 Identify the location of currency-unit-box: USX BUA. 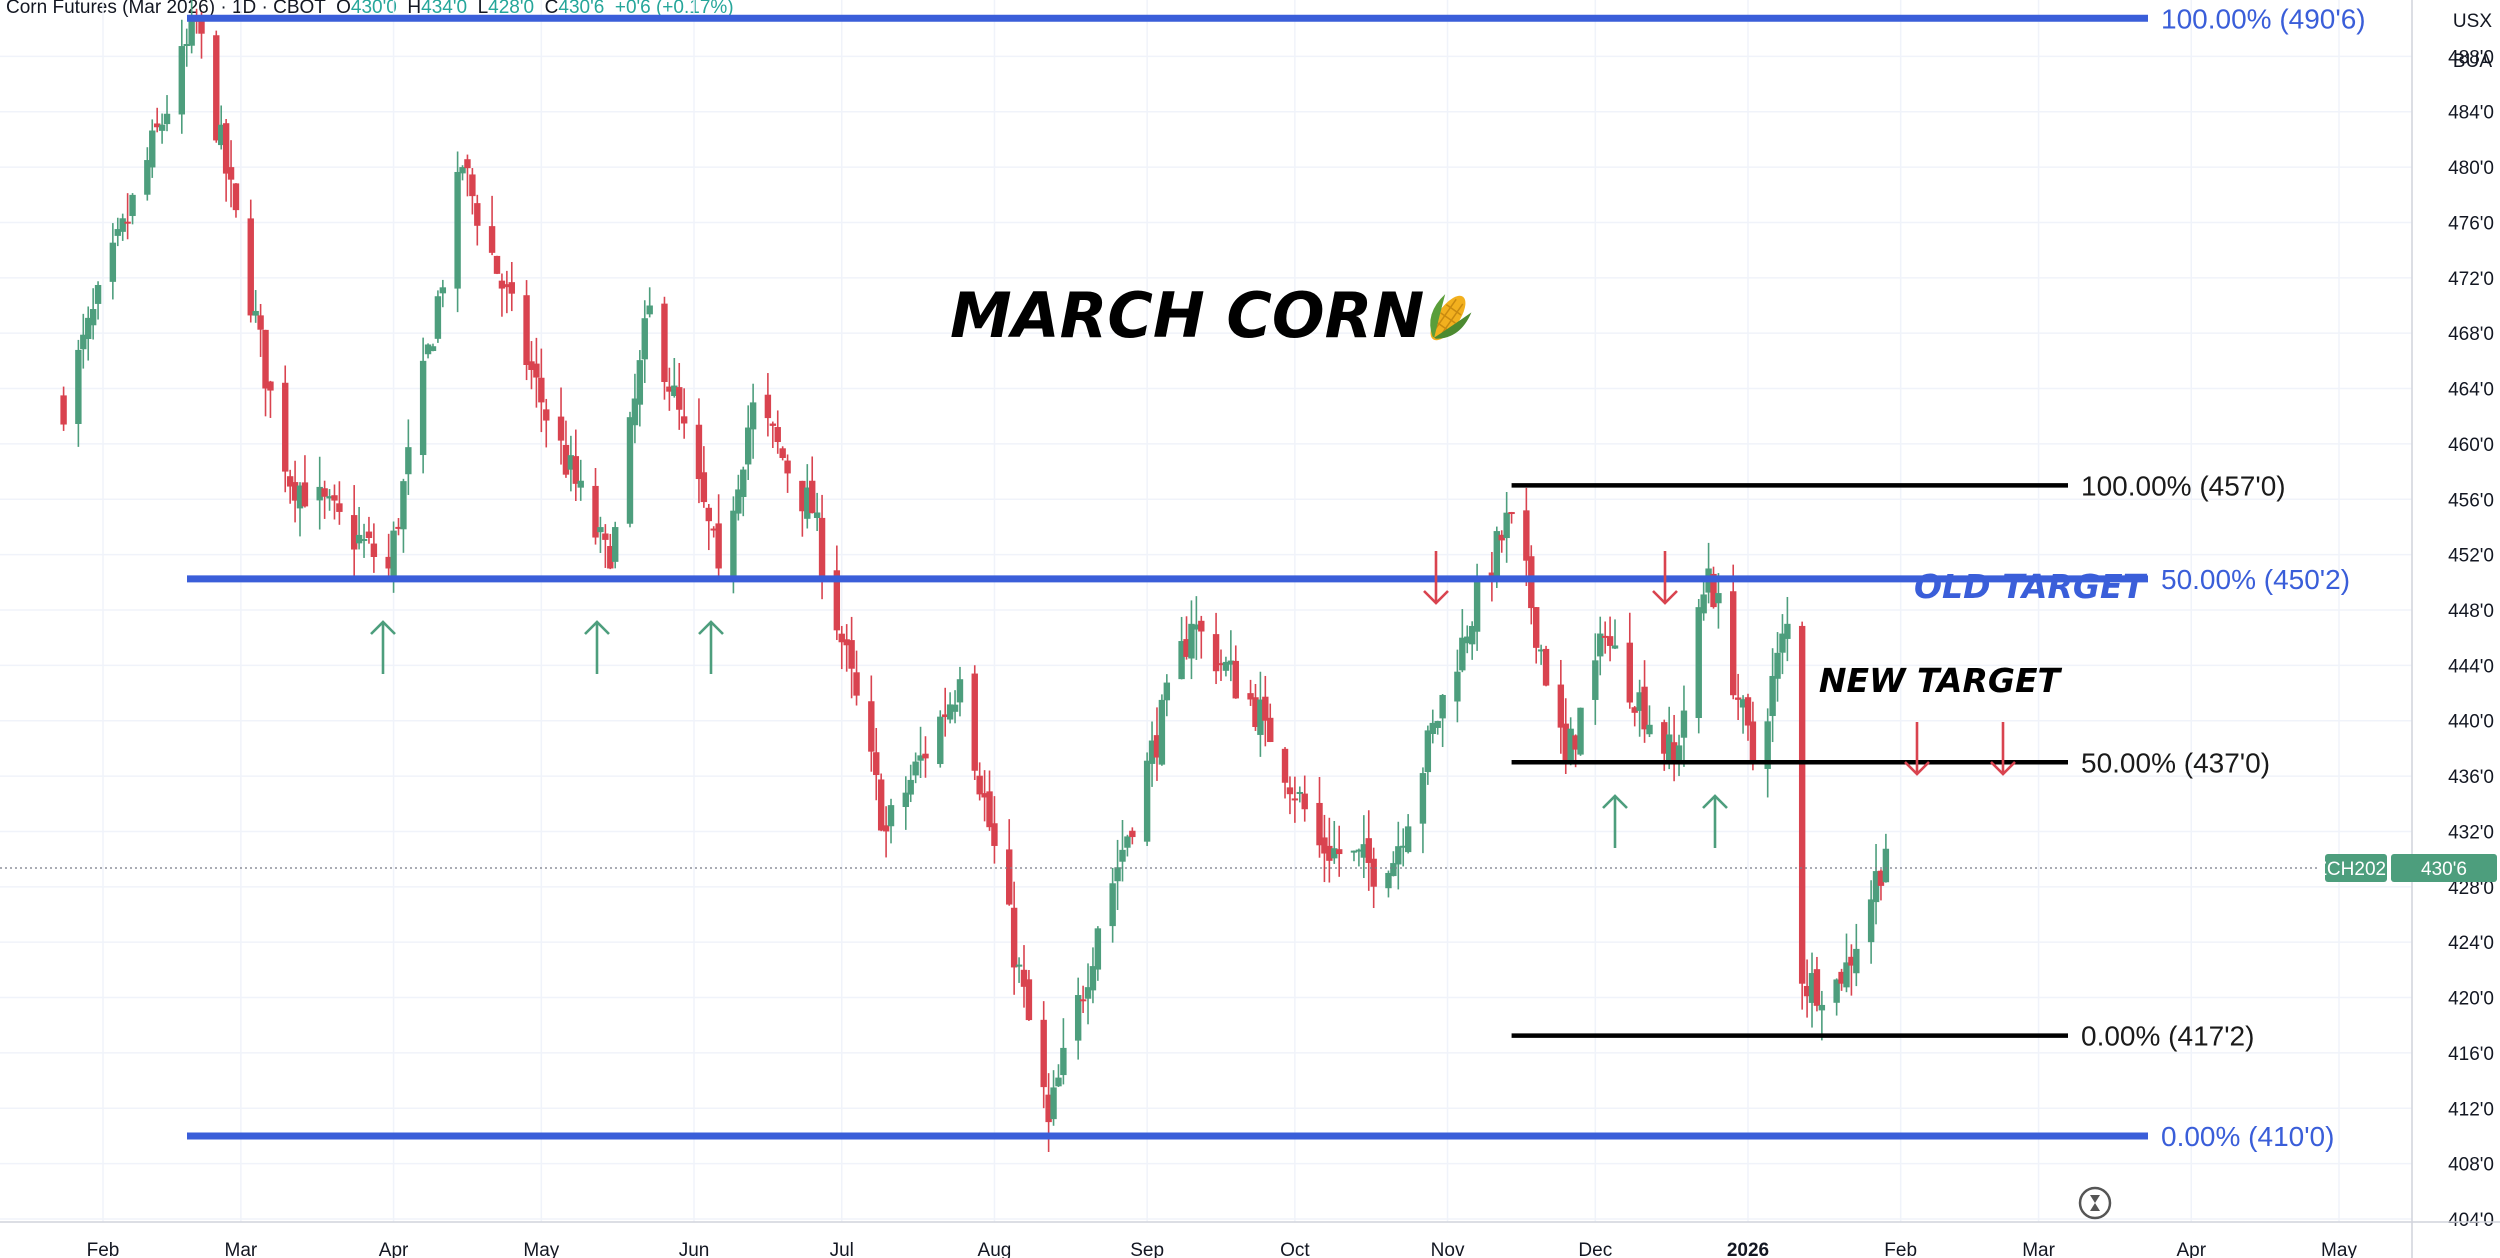
(2472, 42).